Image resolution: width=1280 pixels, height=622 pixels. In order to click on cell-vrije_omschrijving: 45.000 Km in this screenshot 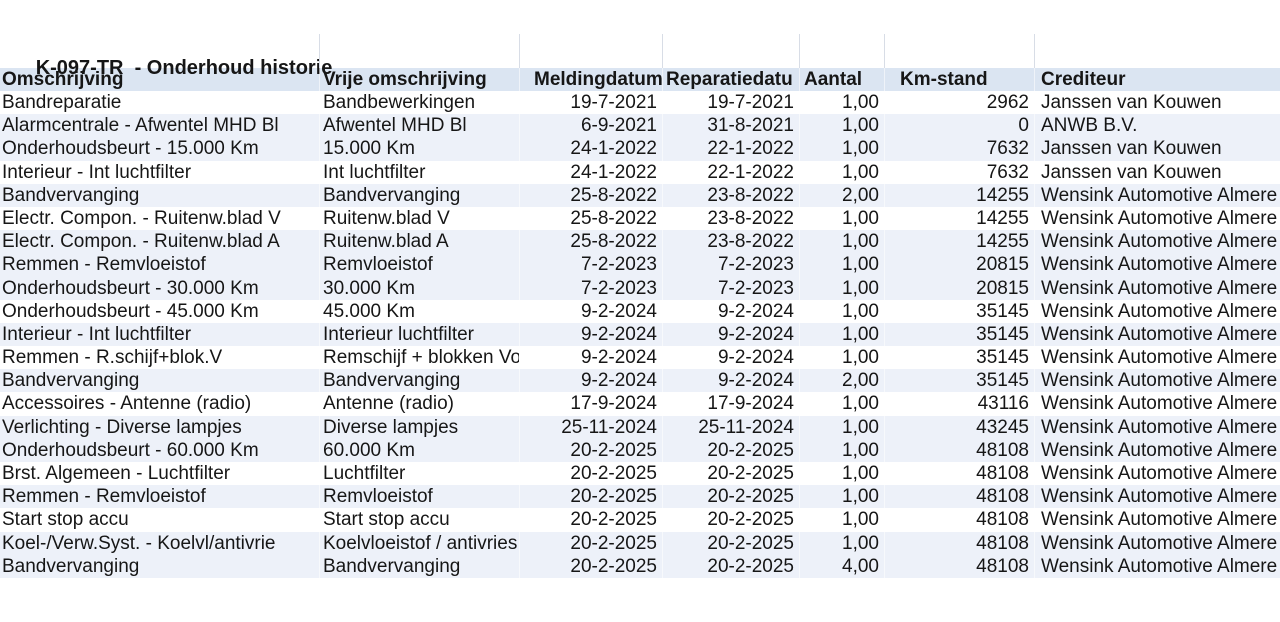, I will do `click(420, 311)`.